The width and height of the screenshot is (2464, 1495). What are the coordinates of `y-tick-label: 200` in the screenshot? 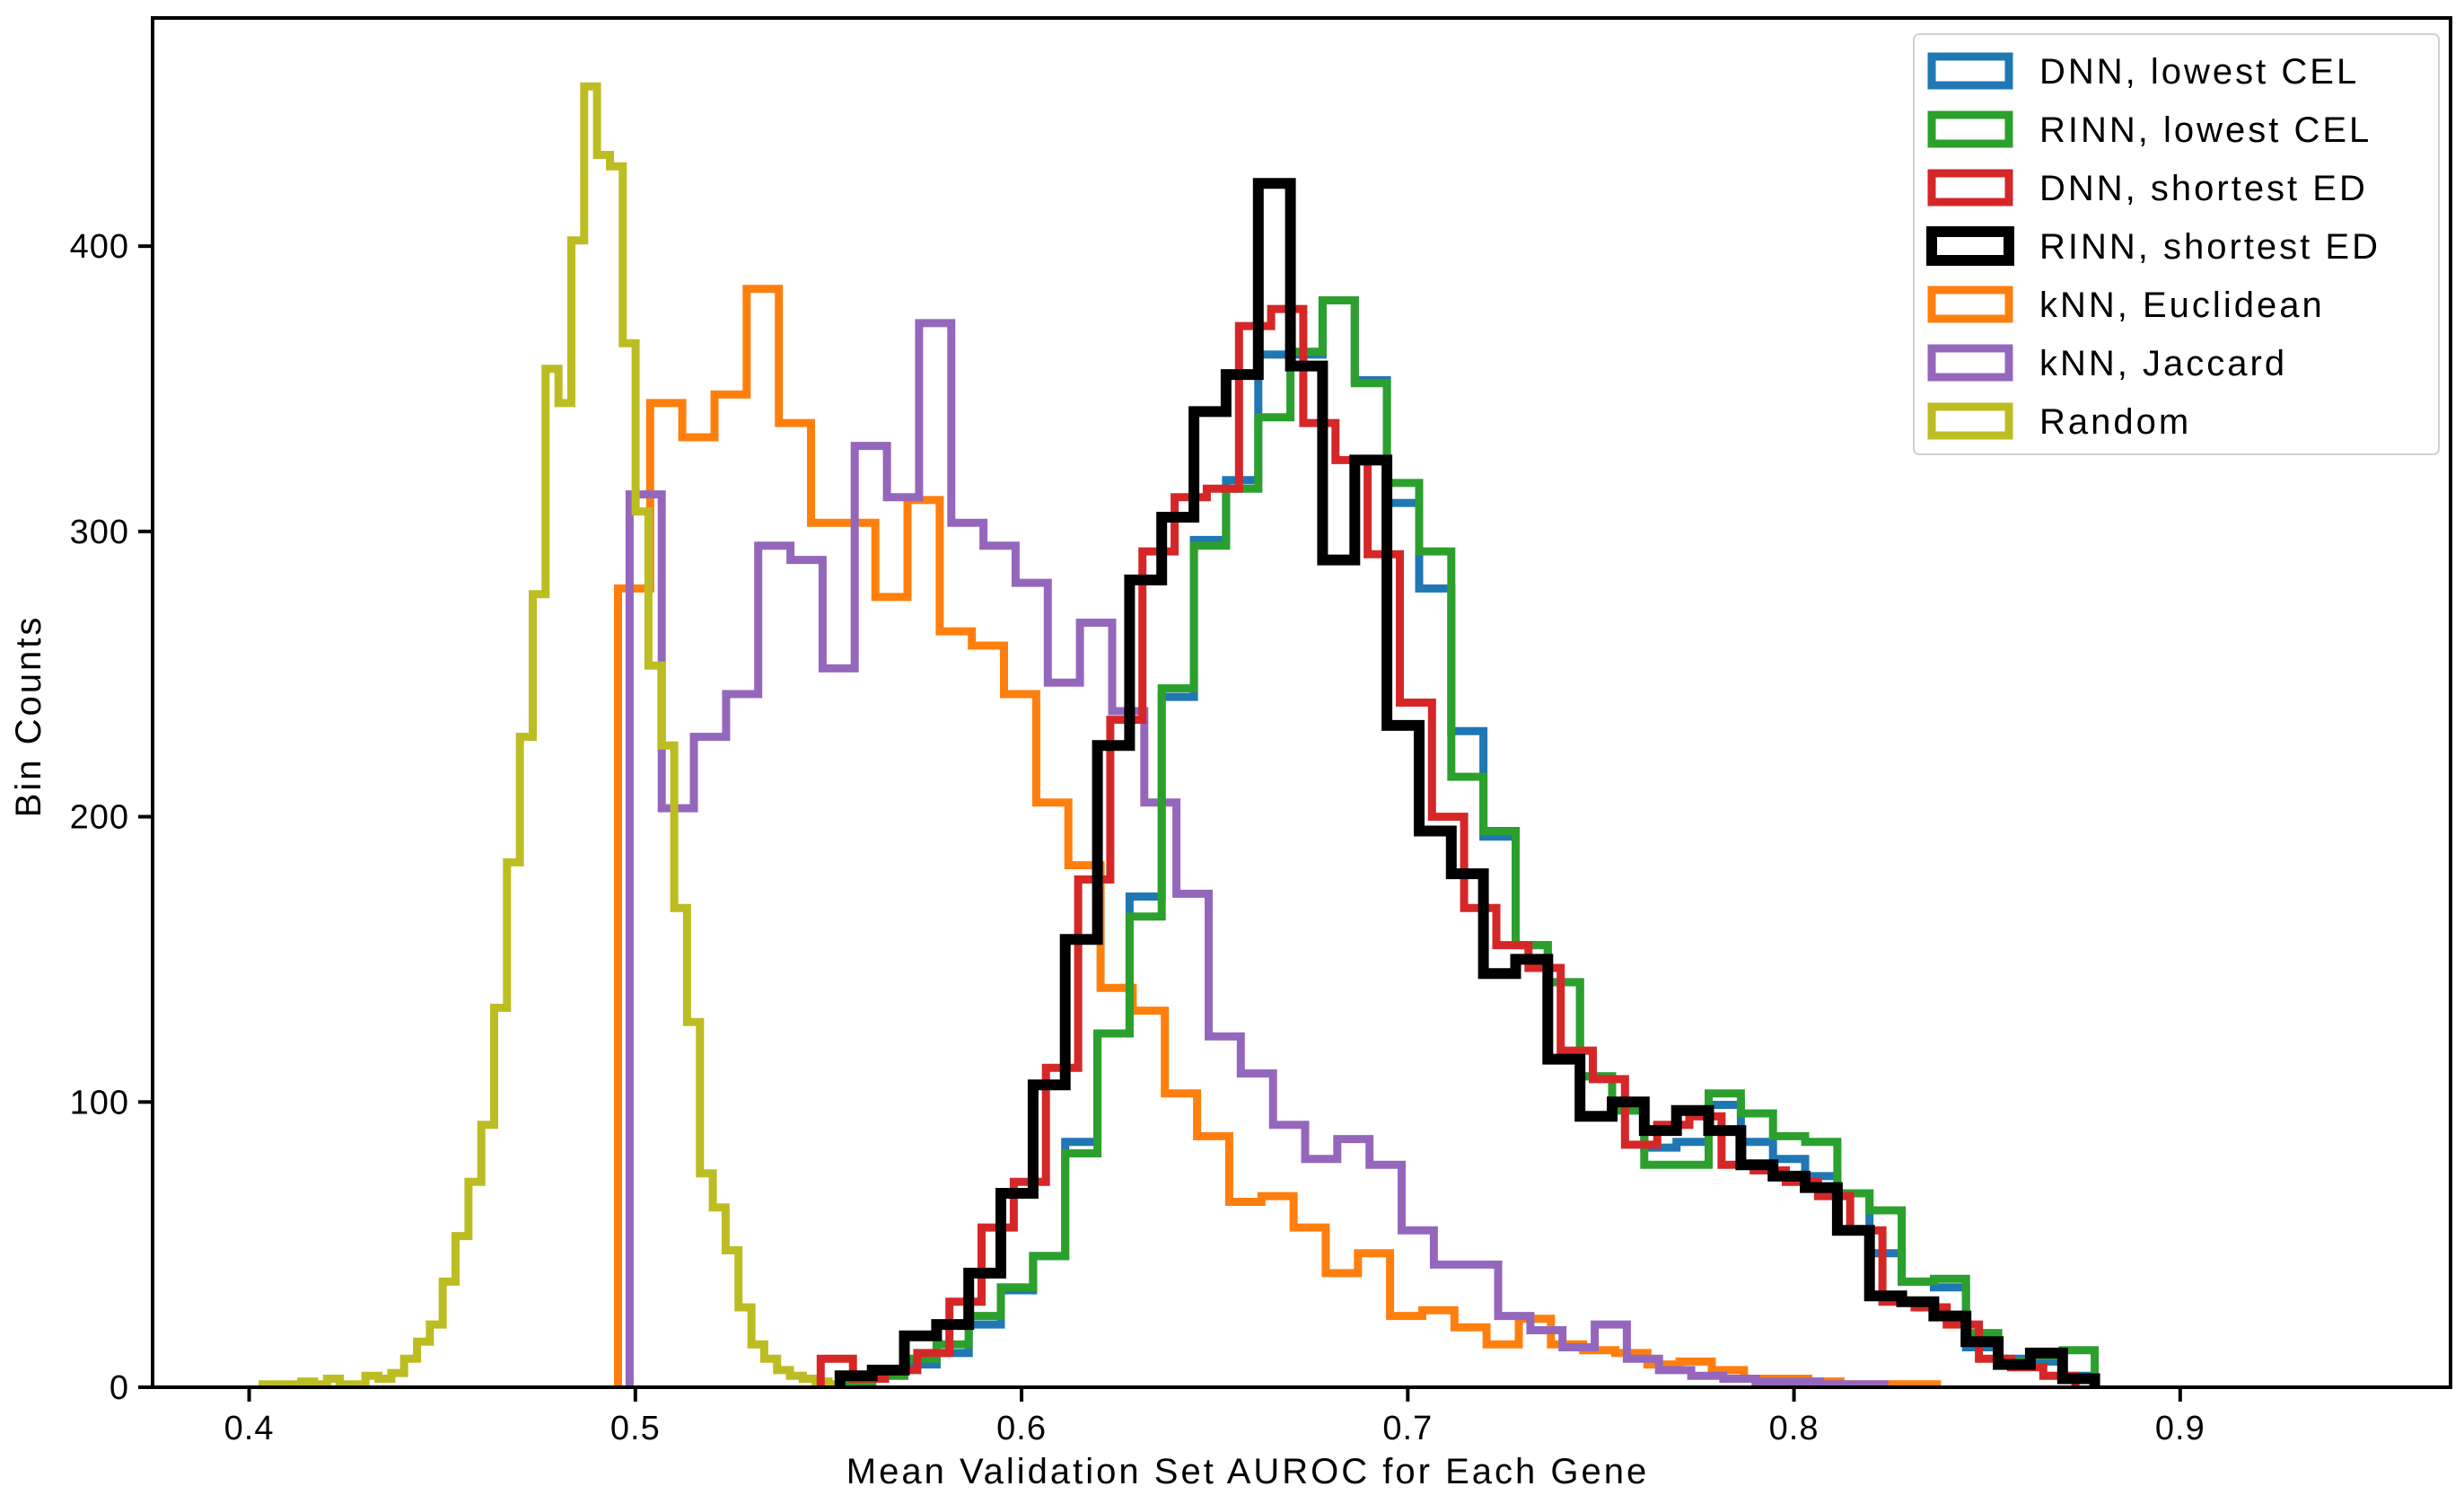 It's located at (100, 818).